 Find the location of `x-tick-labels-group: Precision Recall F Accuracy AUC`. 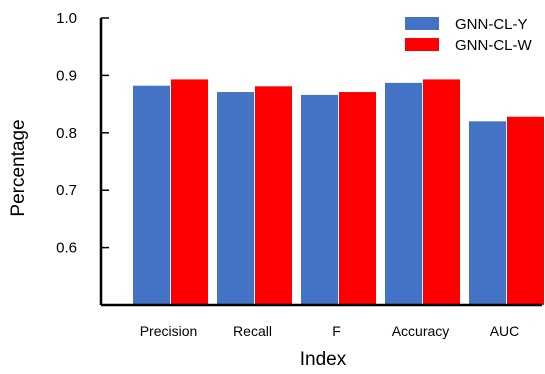

x-tick-labels-group: Precision Recall F Accuracy AUC is located at coordinates (330, 331).